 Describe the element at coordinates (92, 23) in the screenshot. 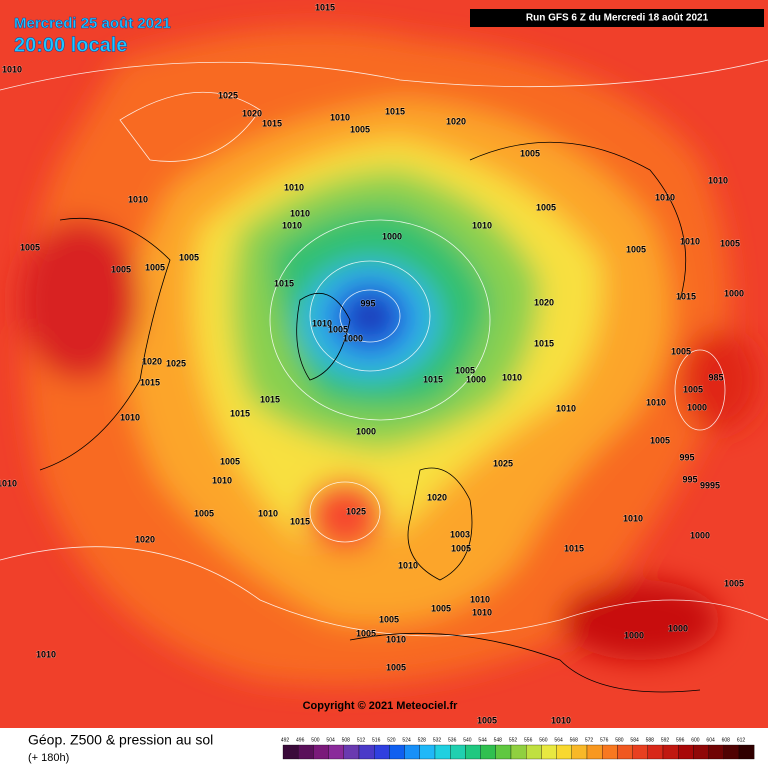

I see `forecast-date: Mercredi 25 août 2021` at that location.